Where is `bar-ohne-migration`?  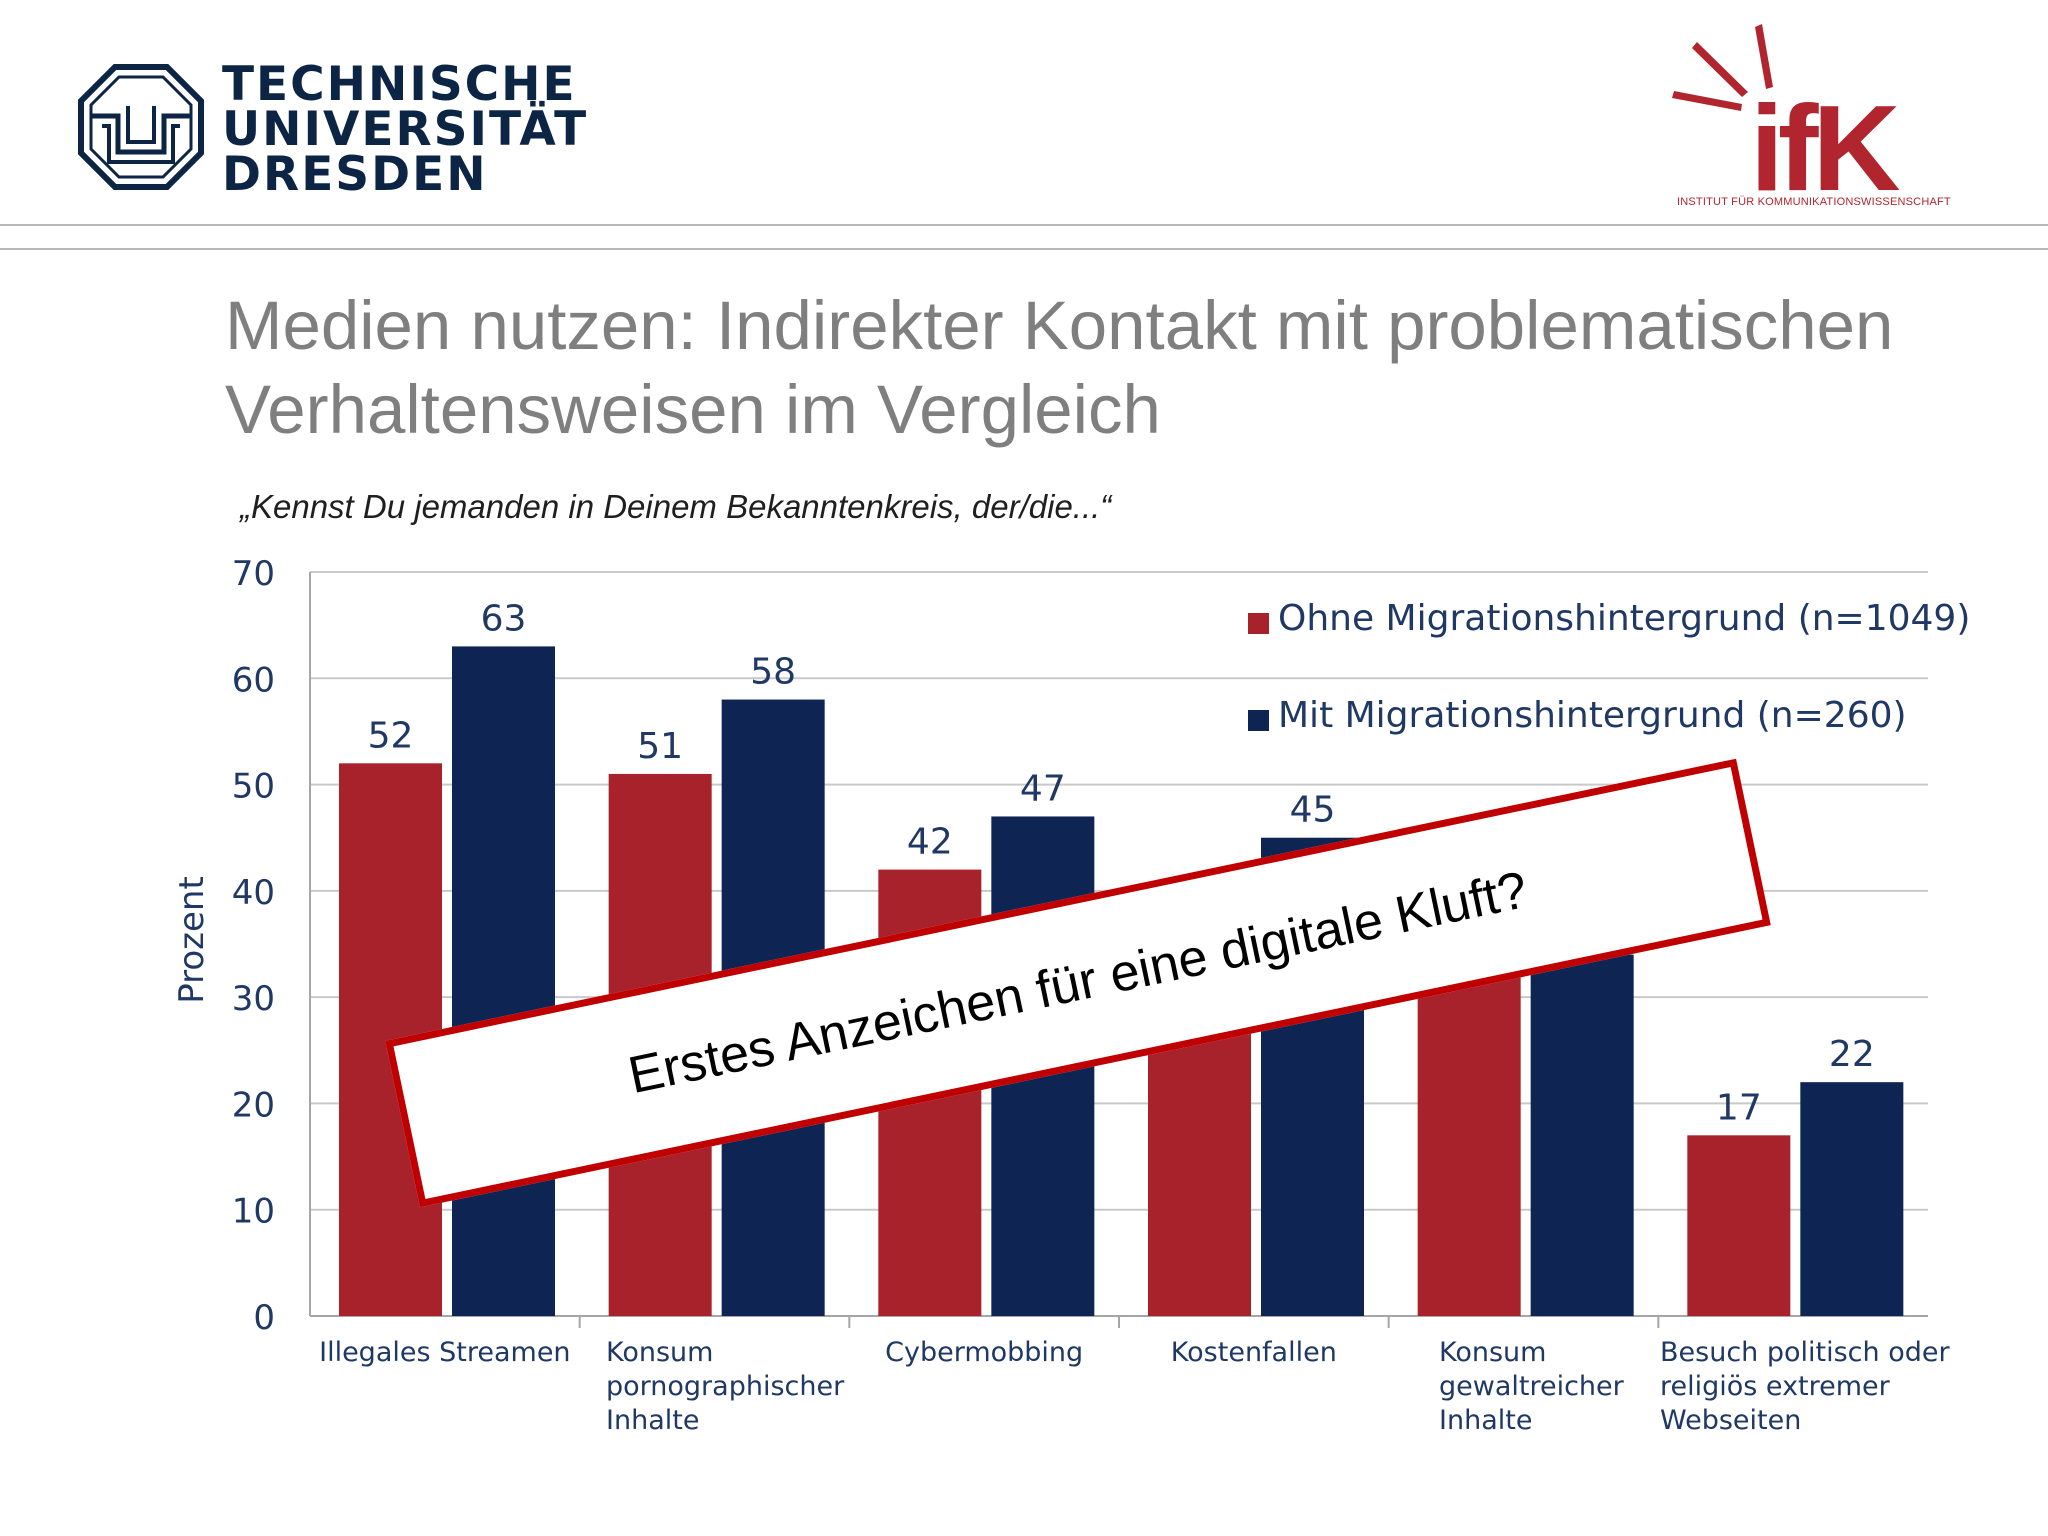 bar-ohne-migration is located at coordinates (1739, 1225).